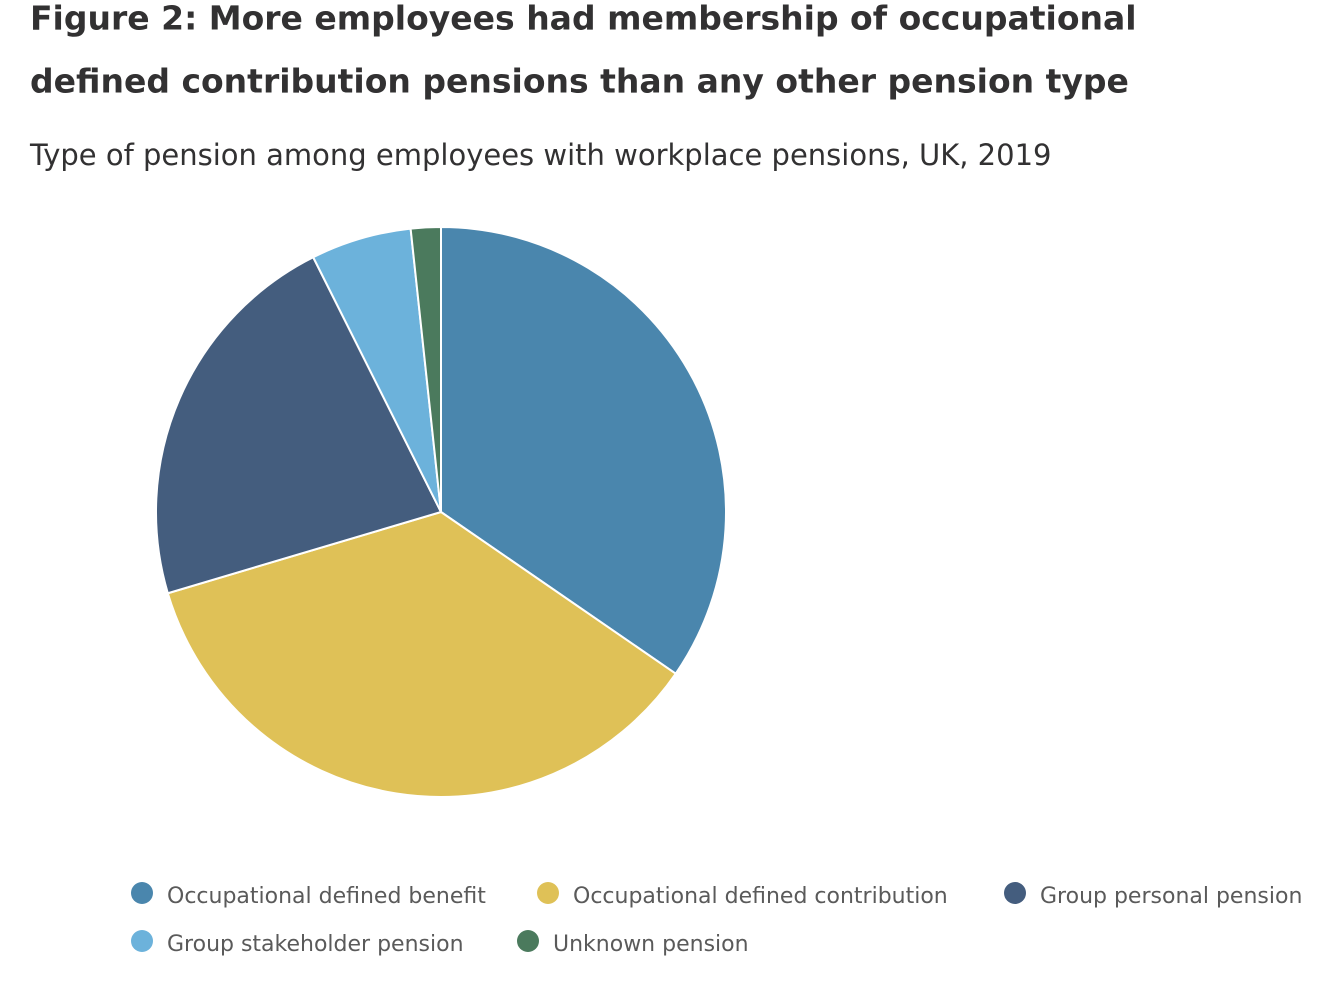 The height and width of the screenshot is (1006, 1342). Describe the element at coordinates (760, 896) in the screenshot. I see `legend-label: Occupational defined contribution` at that location.